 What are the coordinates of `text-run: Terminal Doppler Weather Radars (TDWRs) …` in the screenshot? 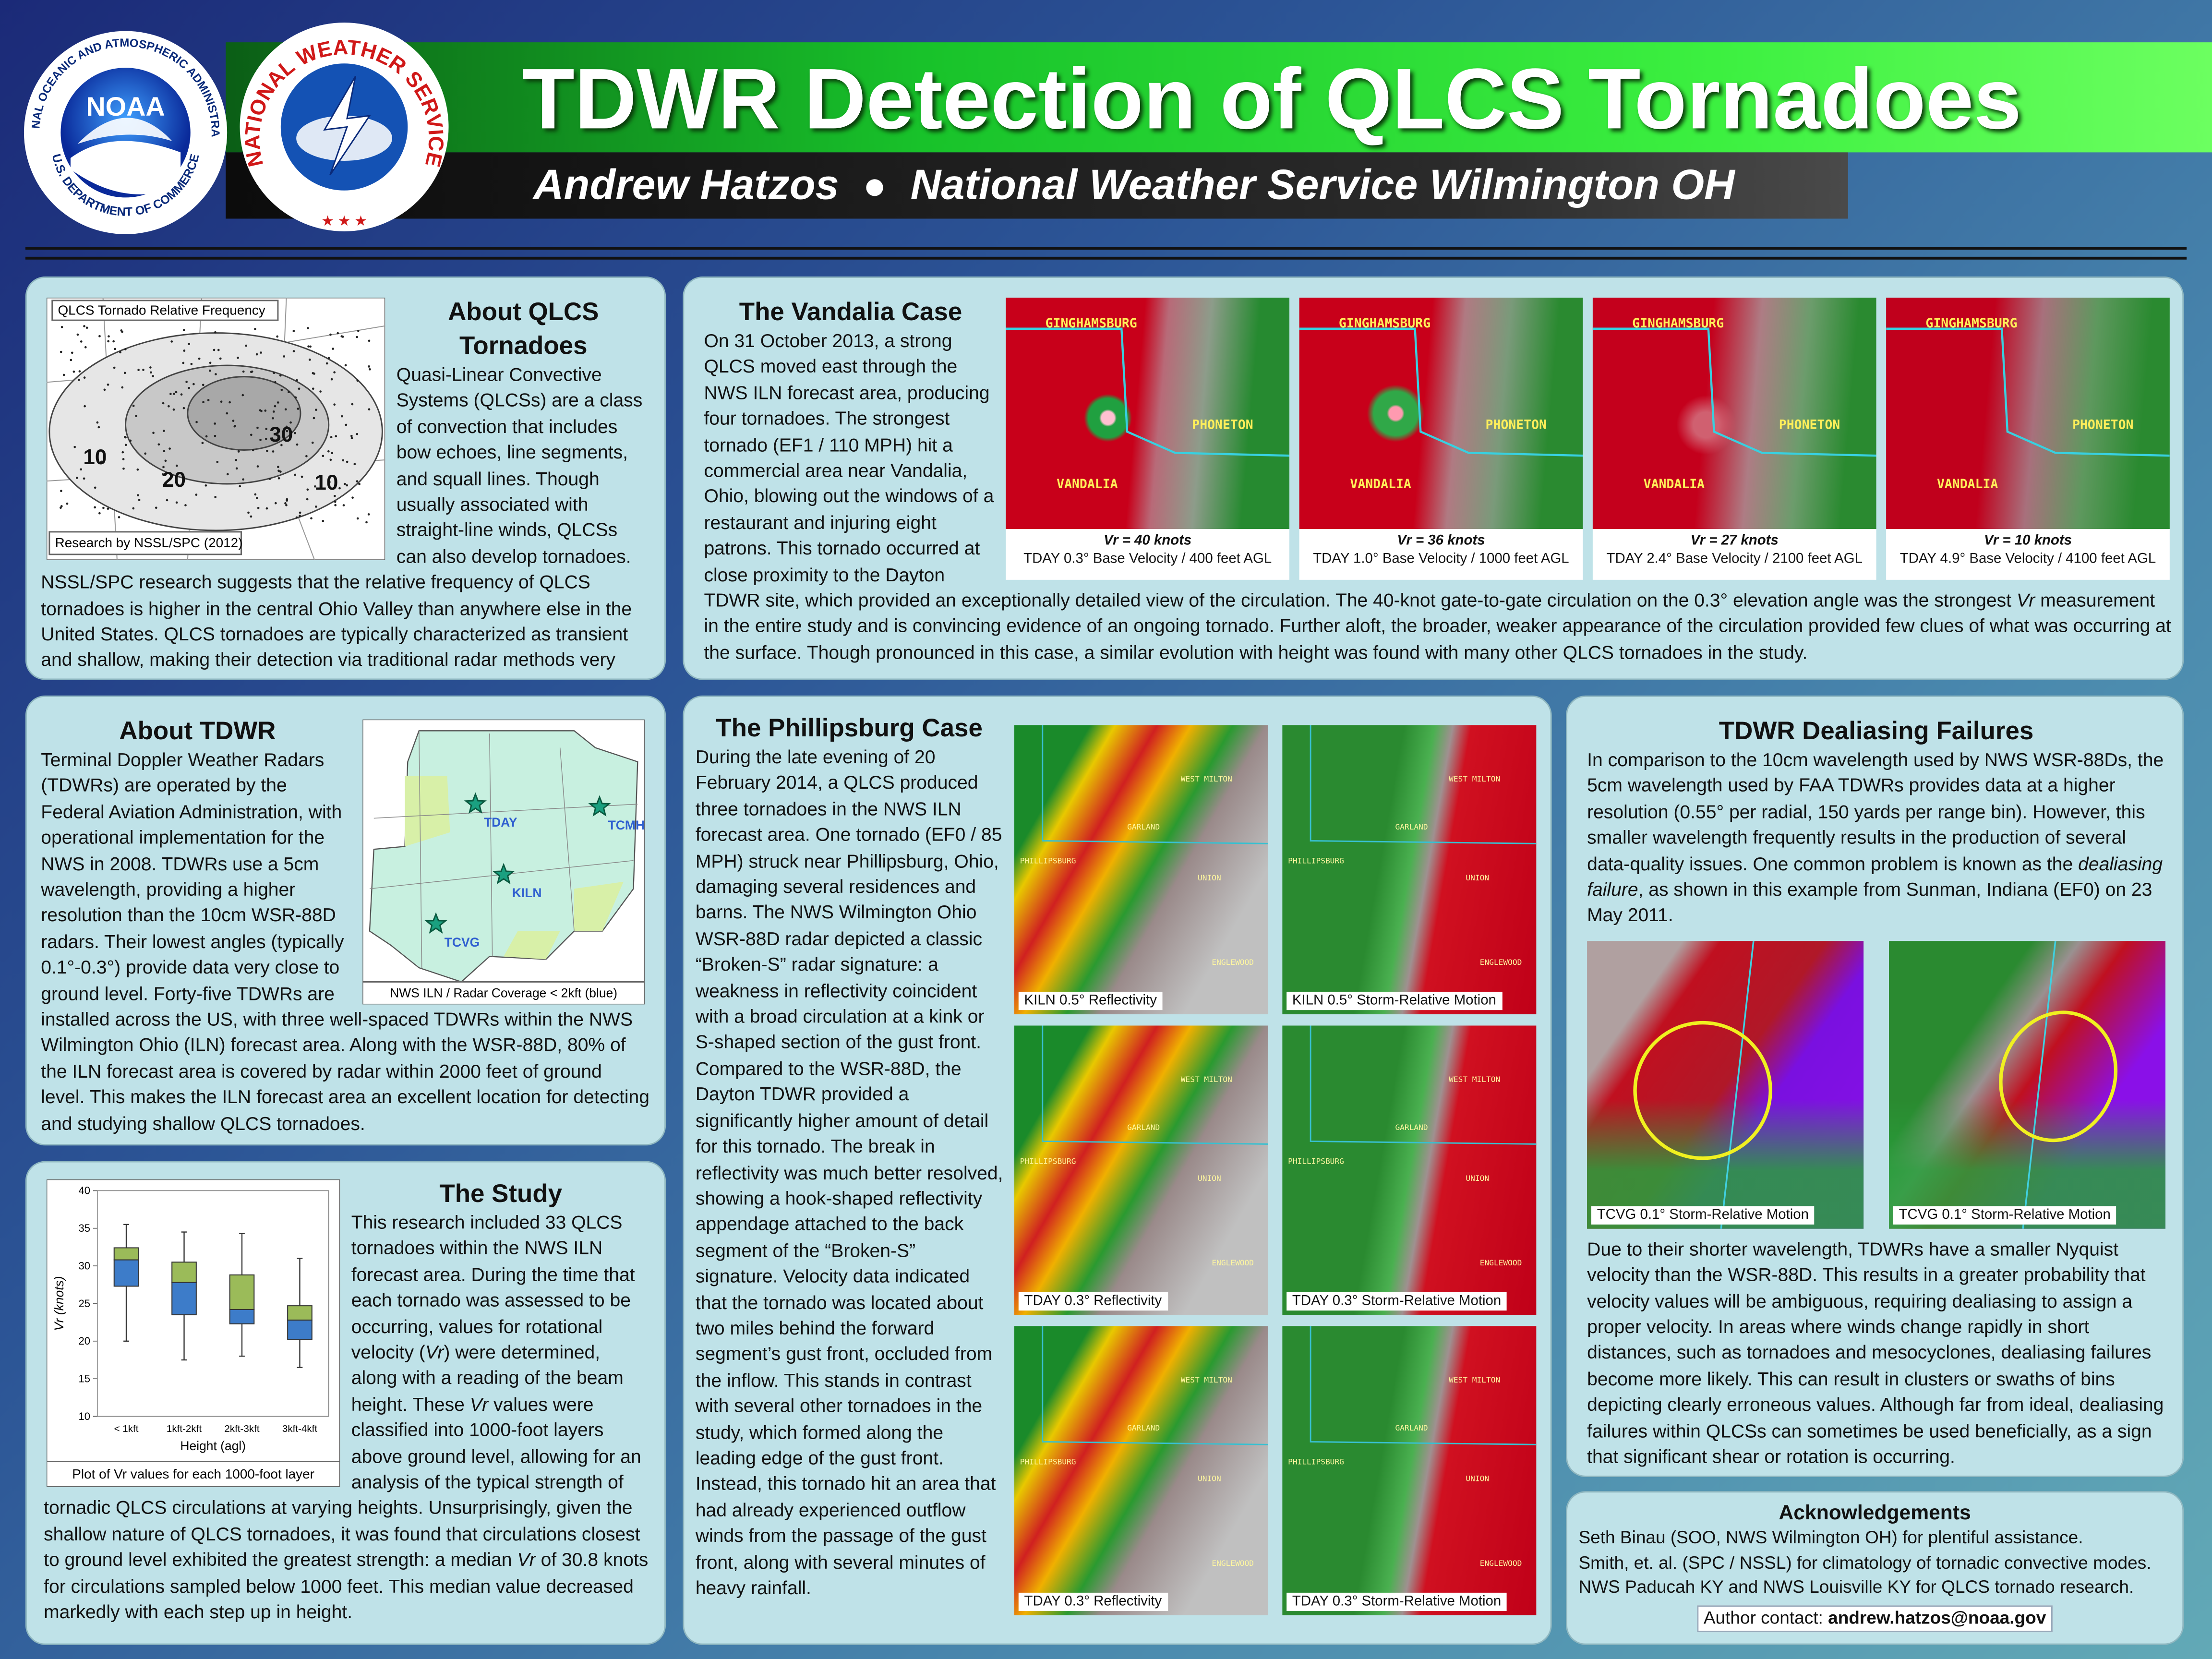 It's located at (345, 941).